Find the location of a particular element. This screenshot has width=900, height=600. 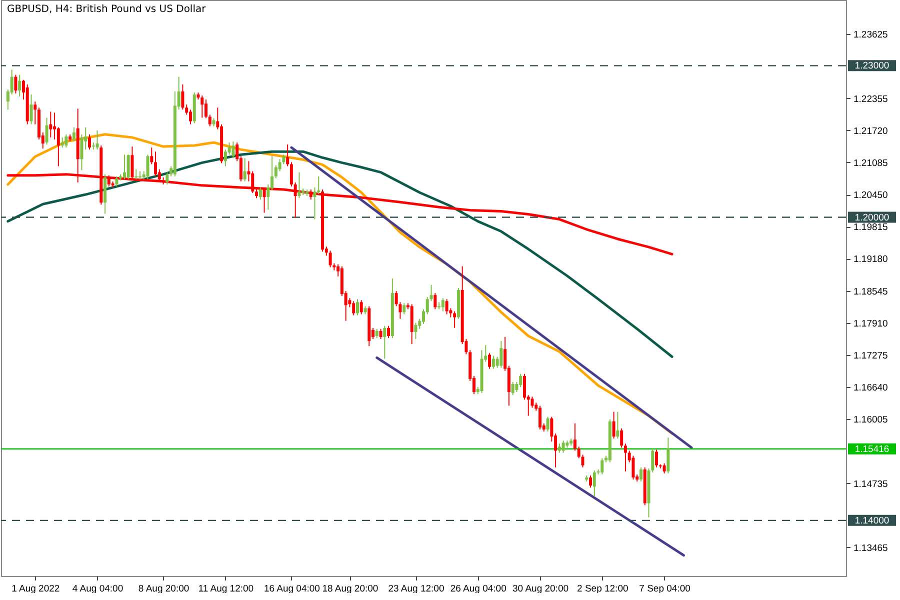

y-tick-label: 1.22355 is located at coordinates (871, 99).